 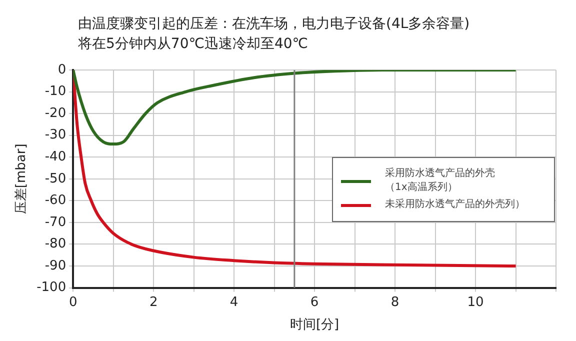 I want to click on x-tick-label: 6, so click(x=314, y=302).